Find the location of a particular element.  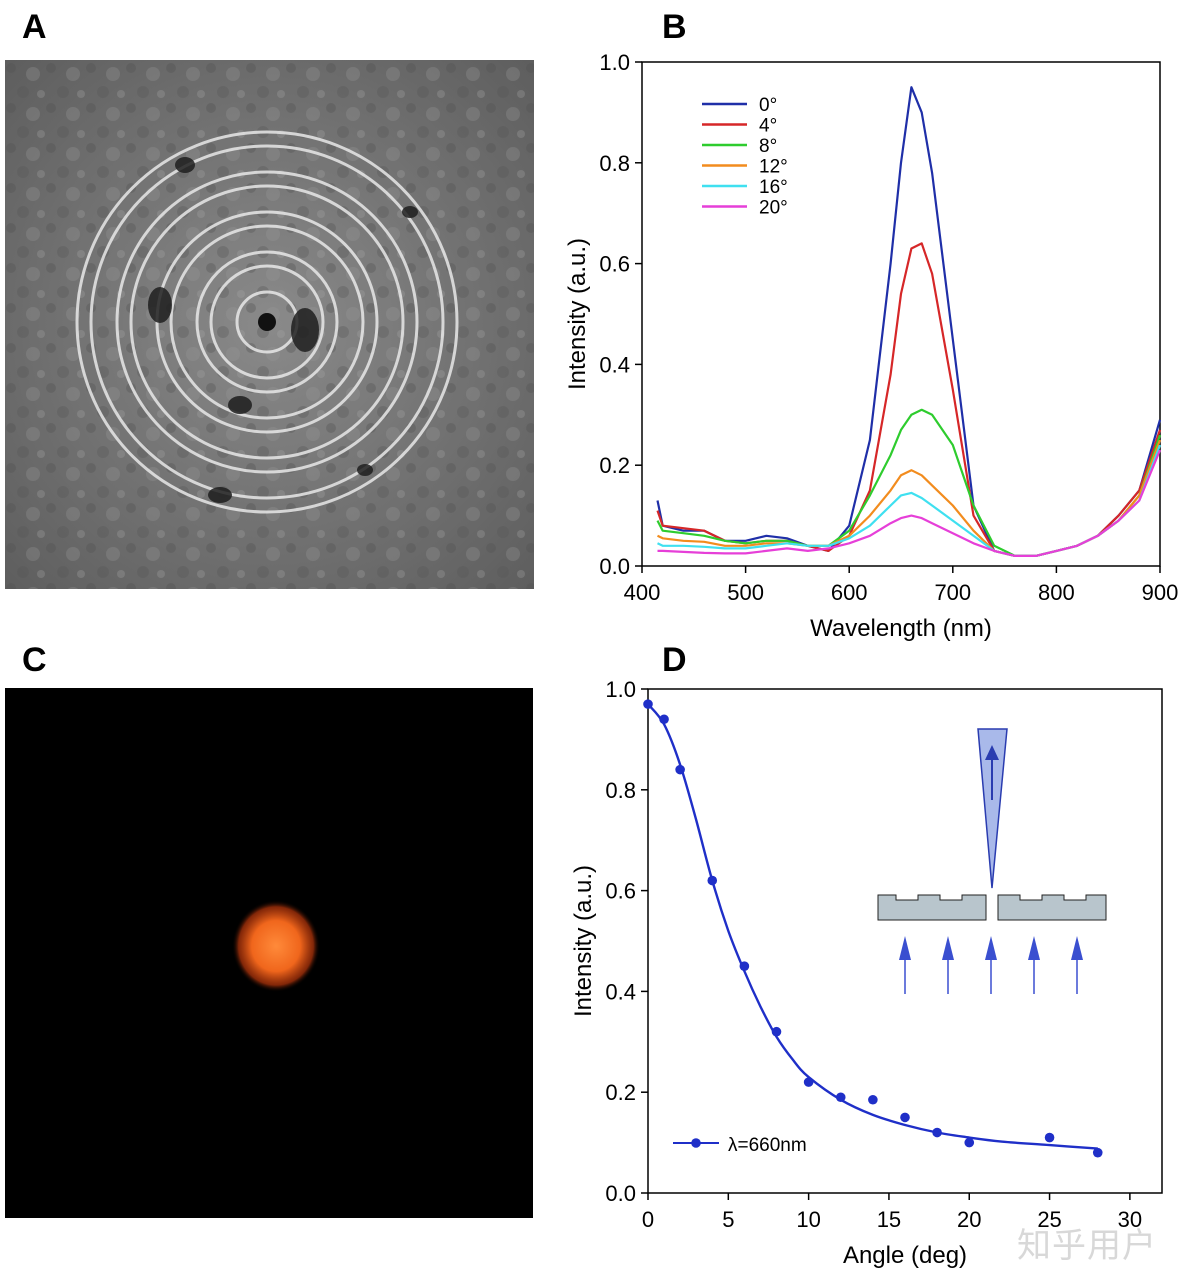

chart-d-x-tick-label: 5 is located at coordinates (728, 1219).